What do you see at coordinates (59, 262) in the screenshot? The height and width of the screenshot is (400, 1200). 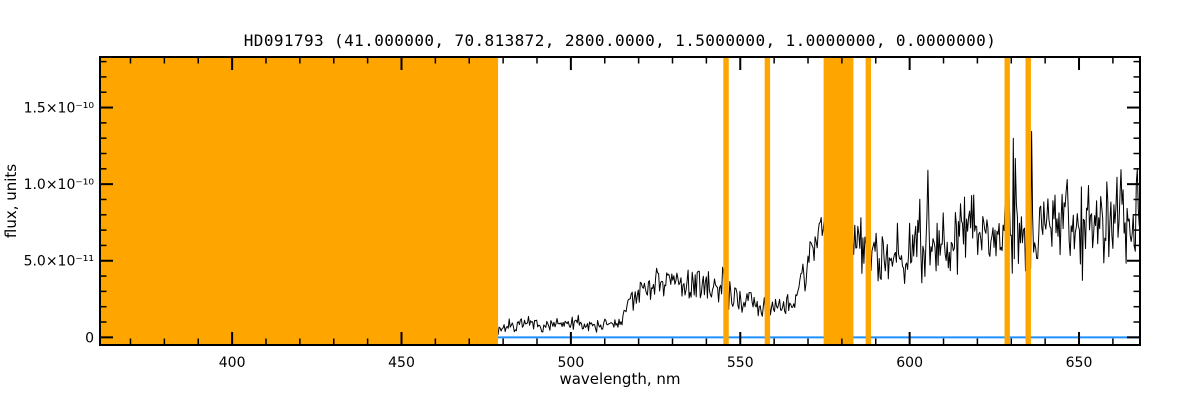 I see `y-tick-label: 5.0×10⁻¹¹` at bounding box center [59, 262].